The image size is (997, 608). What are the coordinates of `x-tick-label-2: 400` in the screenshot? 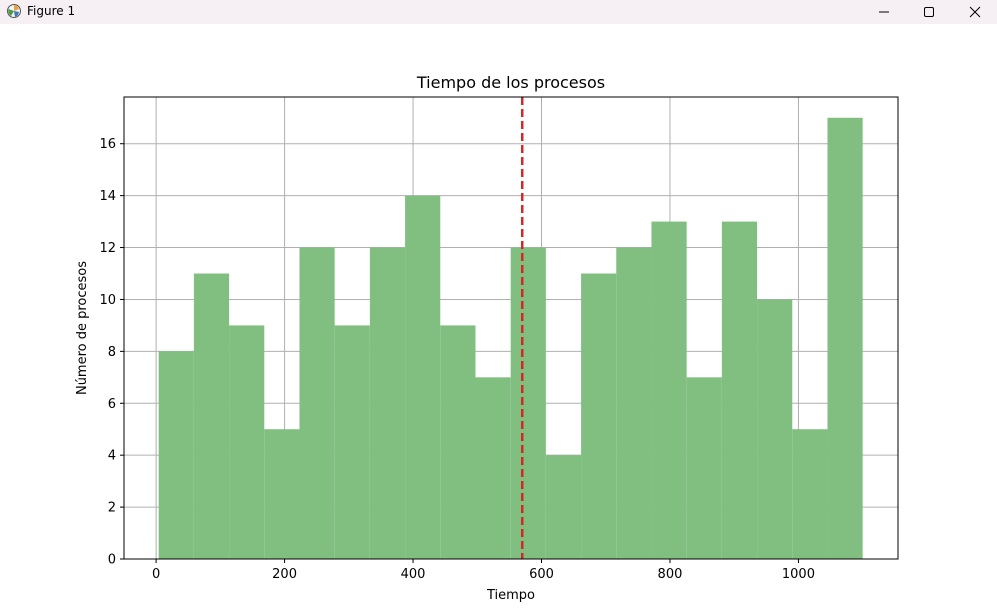 It's located at (413, 574).